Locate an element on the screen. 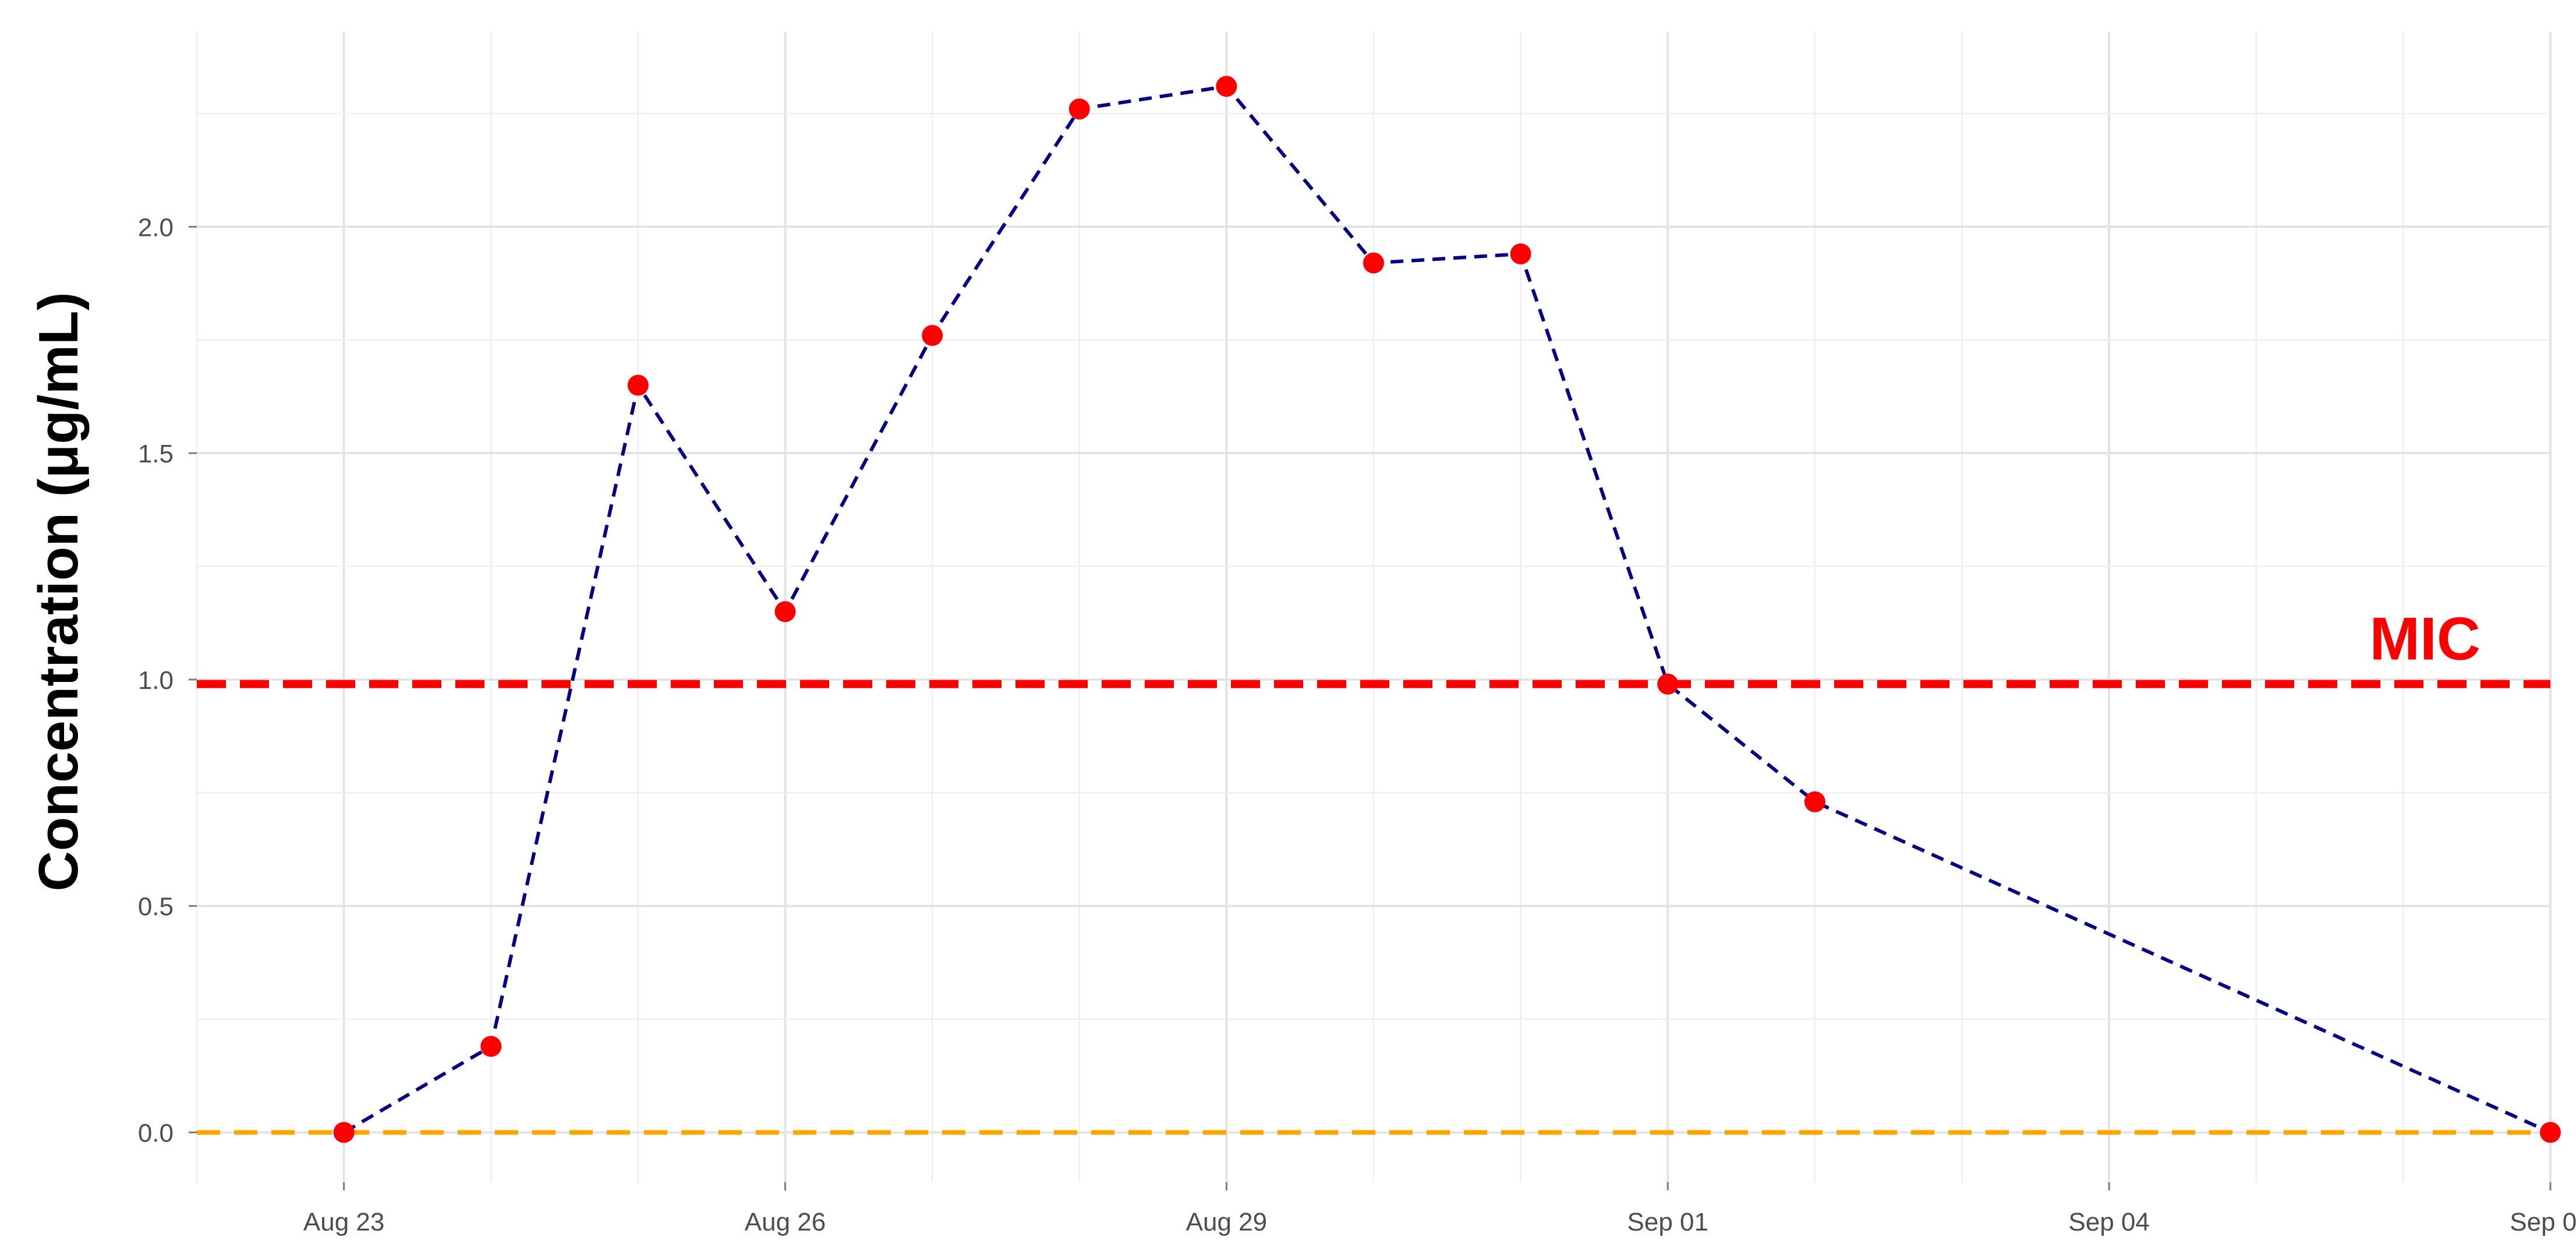 The height and width of the screenshot is (1255, 2576). y-tick-label: 1.5 is located at coordinates (156, 454).